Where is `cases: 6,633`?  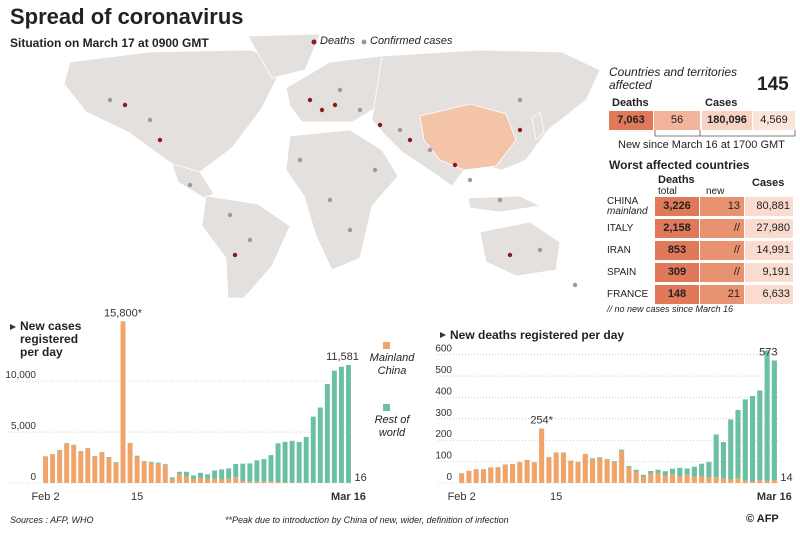 cases: 6,633 is located at coordinates (769, 294).